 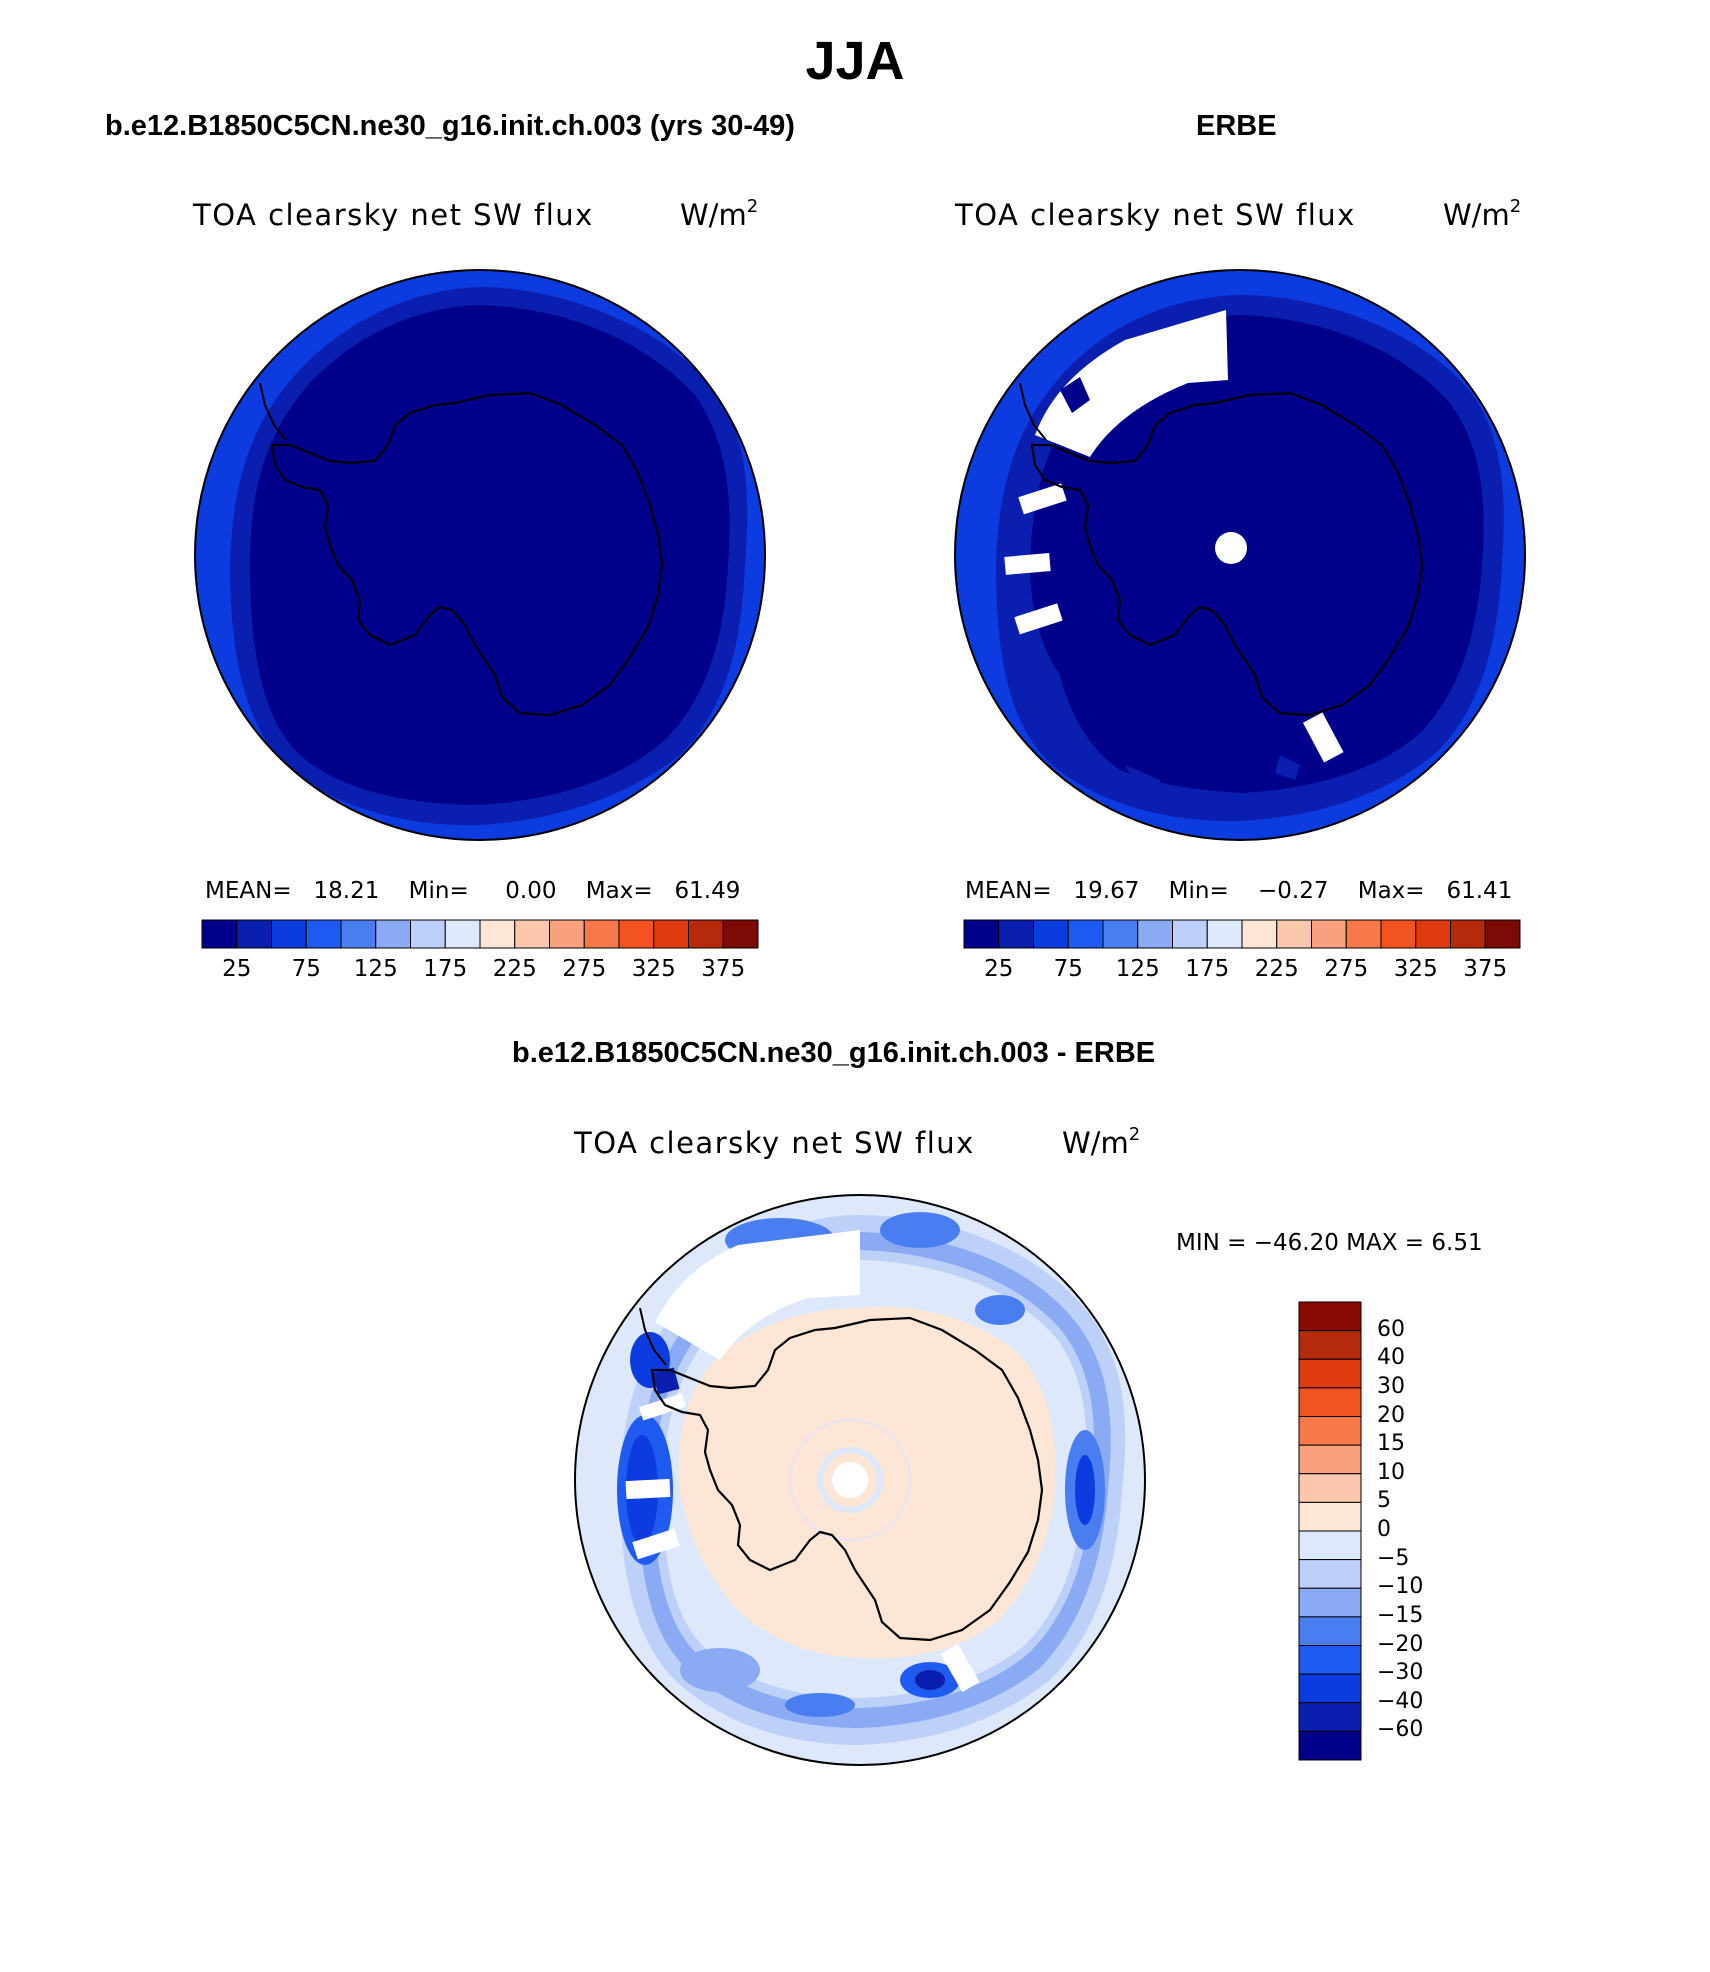 I want to click on obs-polar-map, so click(x=1240, y=555).